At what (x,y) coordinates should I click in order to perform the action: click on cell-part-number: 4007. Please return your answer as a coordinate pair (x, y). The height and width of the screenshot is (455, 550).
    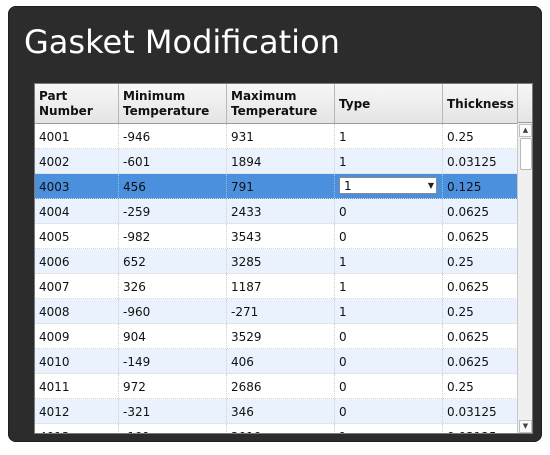
    Looking at the image, I should click on (77, 286).